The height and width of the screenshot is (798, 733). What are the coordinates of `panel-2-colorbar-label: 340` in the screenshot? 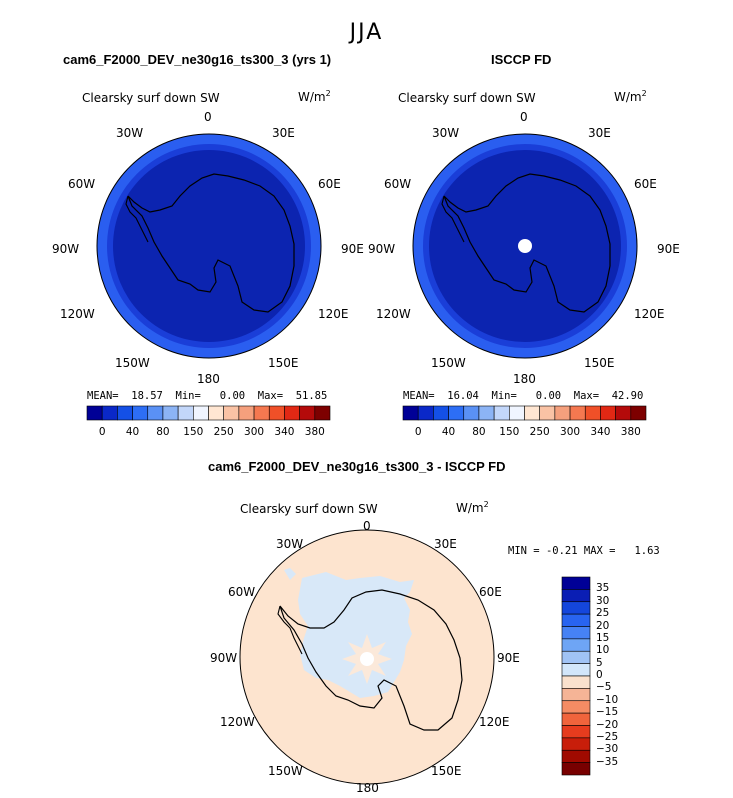 It's located at (600, 432).